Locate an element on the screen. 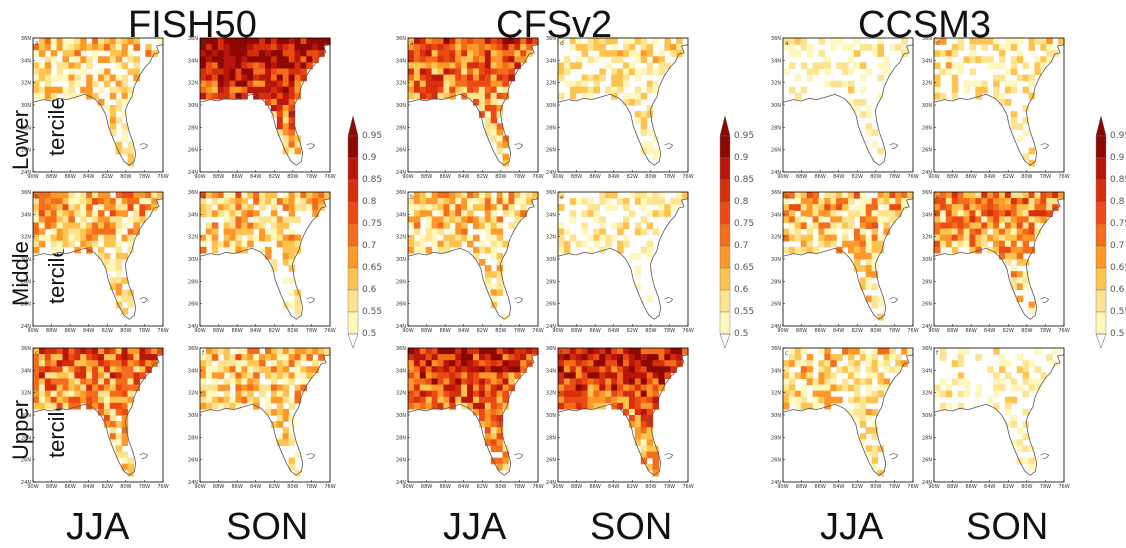 The width and height of the screenshot is (1126, 548). colorbar-tick-label: 0.7 is located at coordinates (741, 246).